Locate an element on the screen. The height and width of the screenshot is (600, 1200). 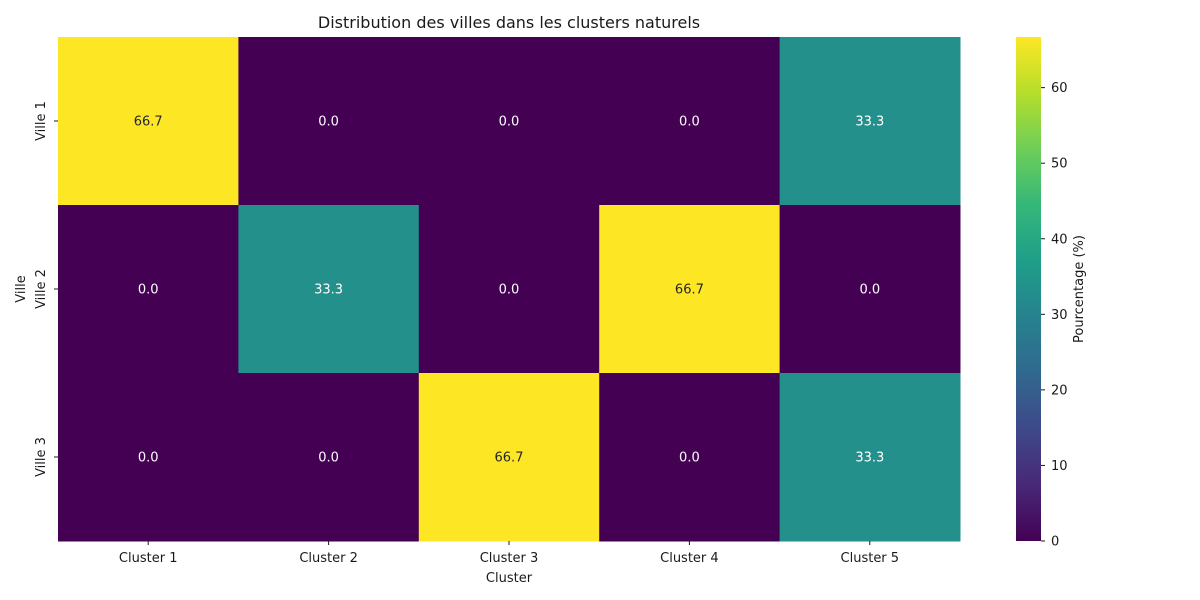
colorbar-tick-label: 50 is located at coordinates (1059, 164).